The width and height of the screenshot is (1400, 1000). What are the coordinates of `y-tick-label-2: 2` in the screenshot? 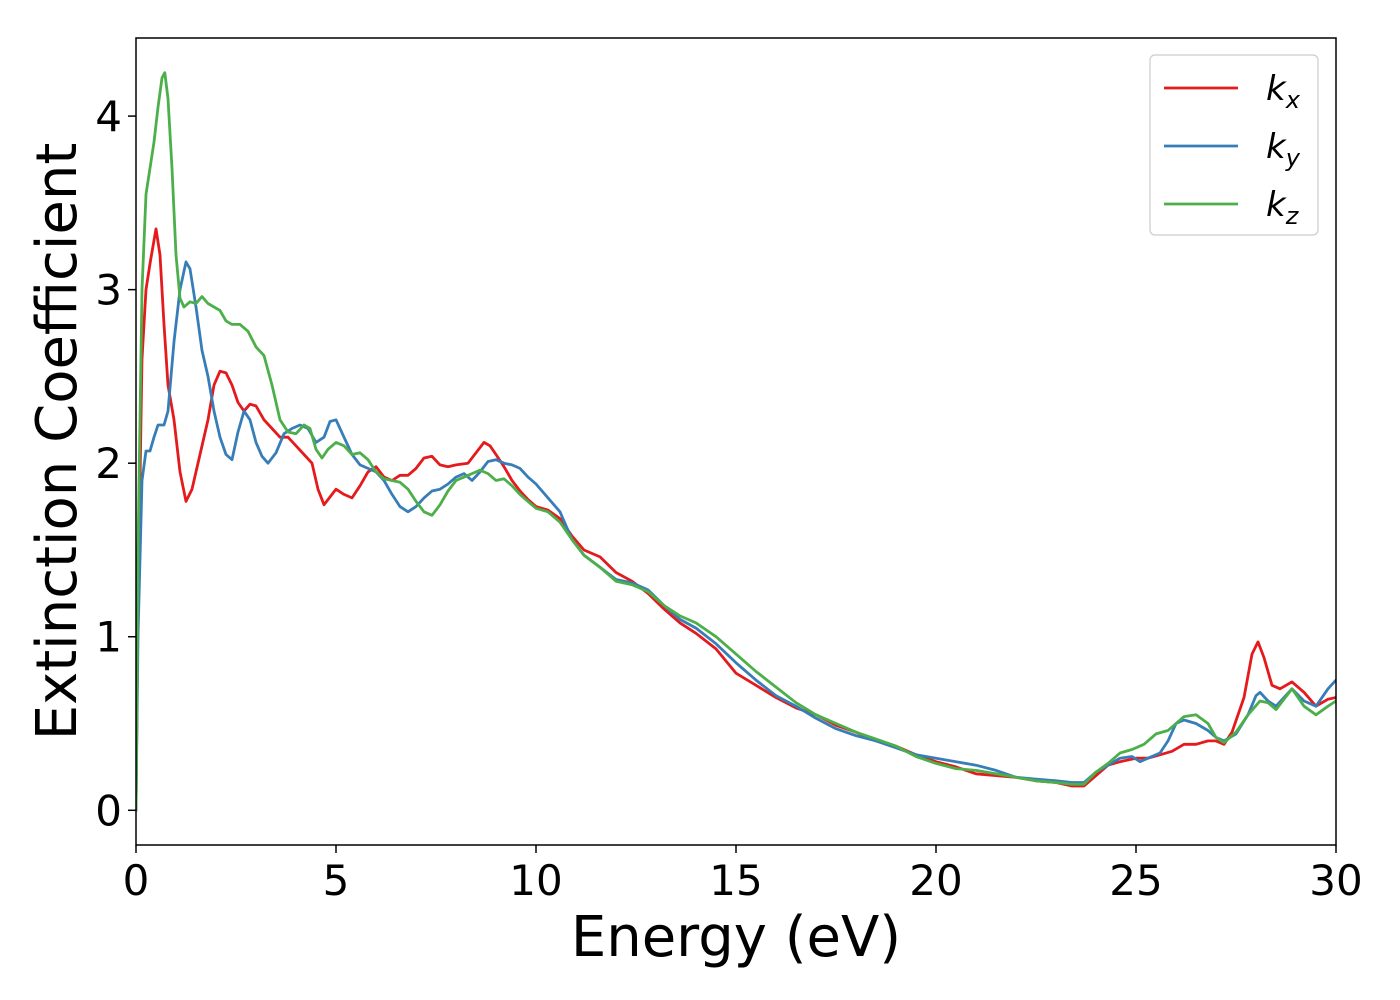 It's located at (108, 463).